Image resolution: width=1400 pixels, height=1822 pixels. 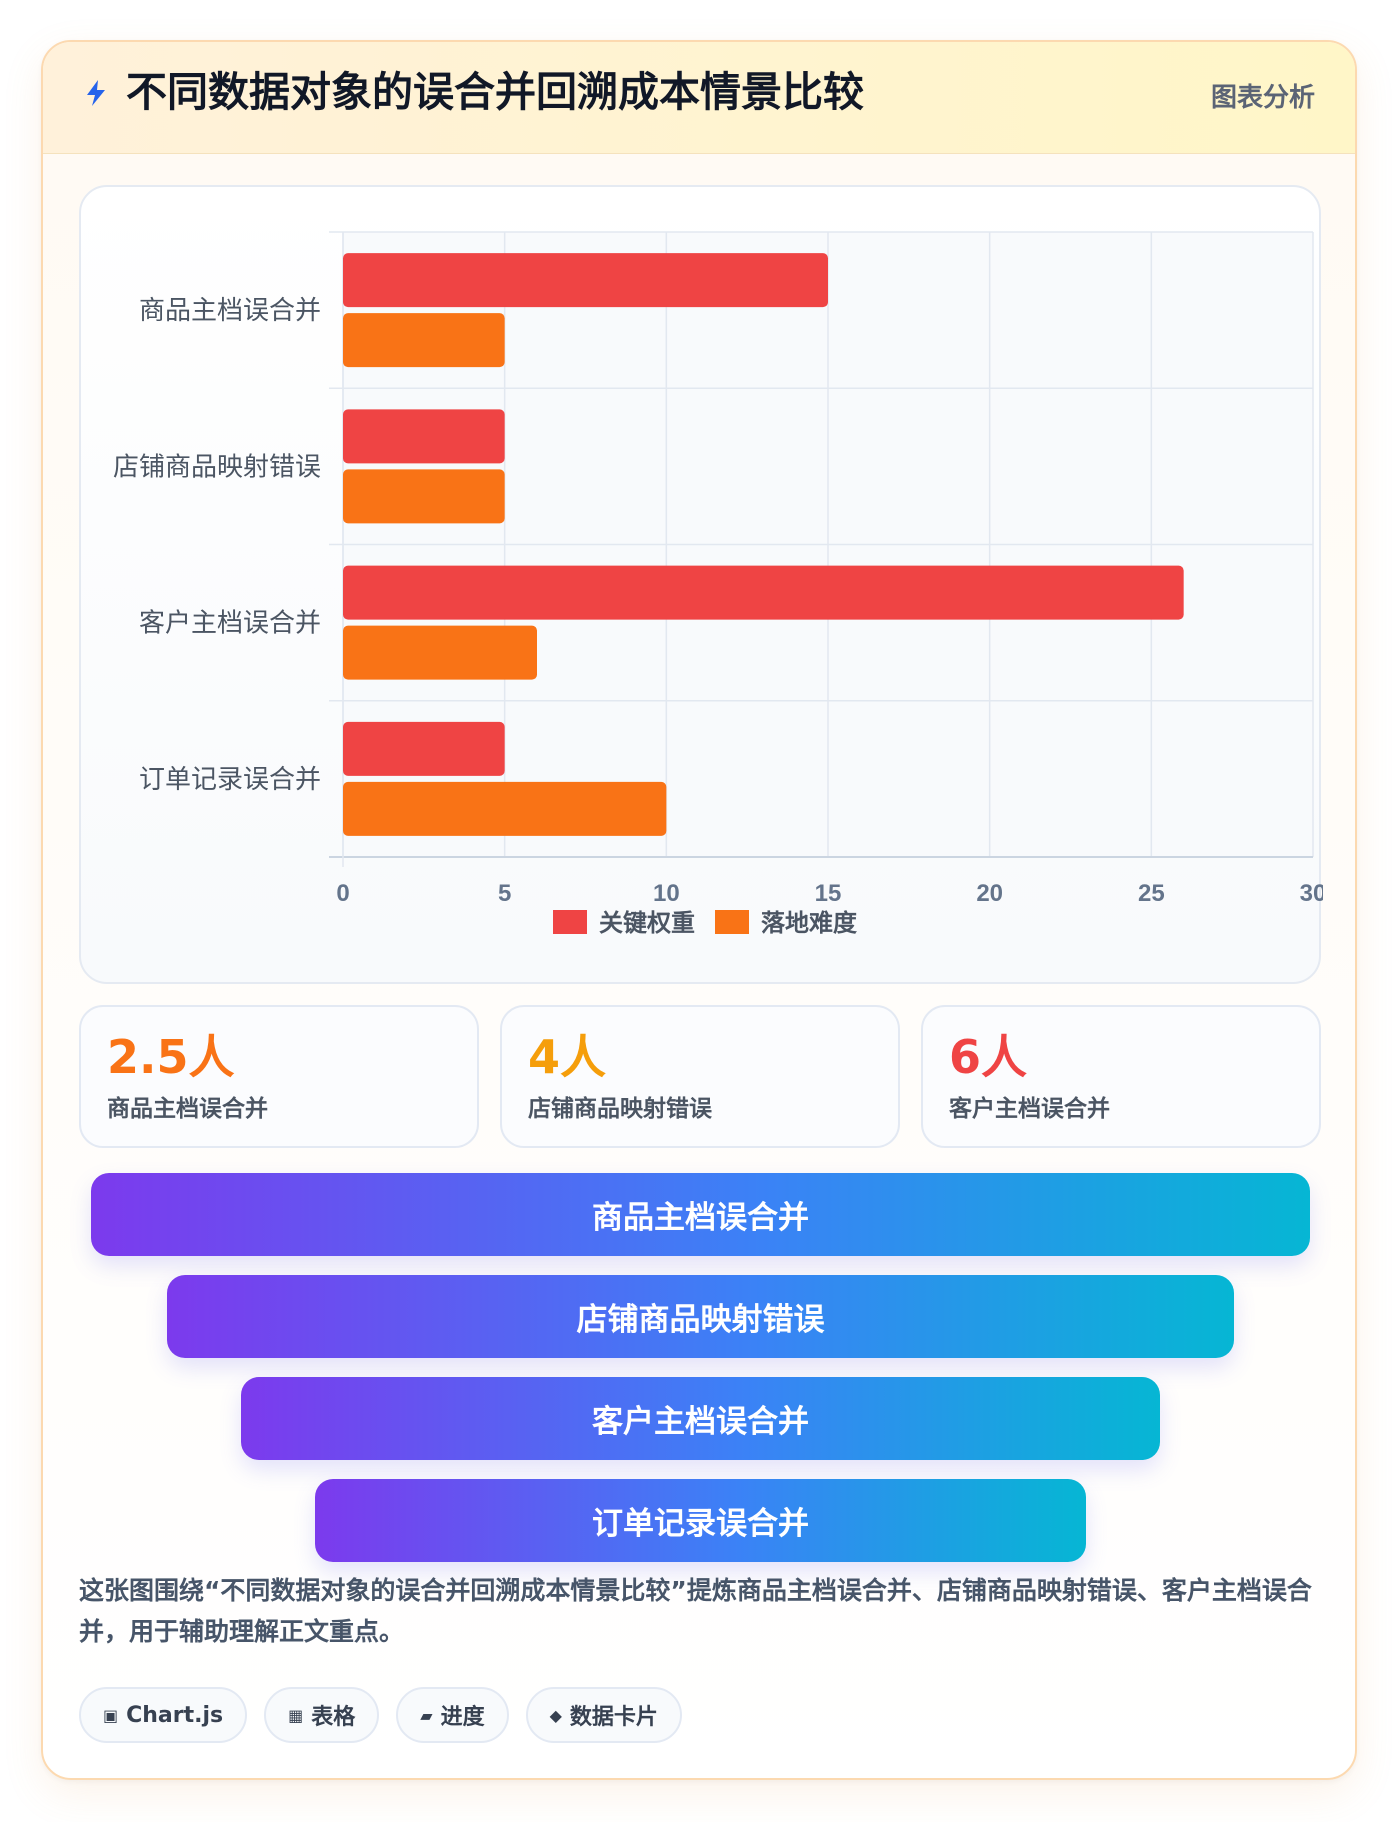 What do you see at coordinates (1029, 1109) in the screenshot?
I see `stat-label: 客户主档误合并` at bounding box center [1029, 1109].